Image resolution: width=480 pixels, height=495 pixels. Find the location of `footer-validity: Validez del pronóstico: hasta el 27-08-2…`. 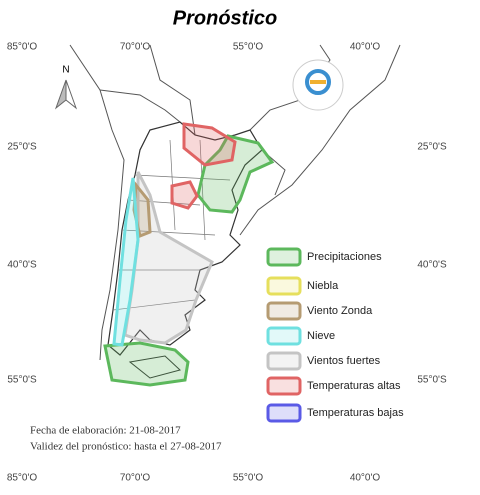

footer-validity: Validez del pronóstico: hasta el 27-08-2… is located at coordinates (126, 447).